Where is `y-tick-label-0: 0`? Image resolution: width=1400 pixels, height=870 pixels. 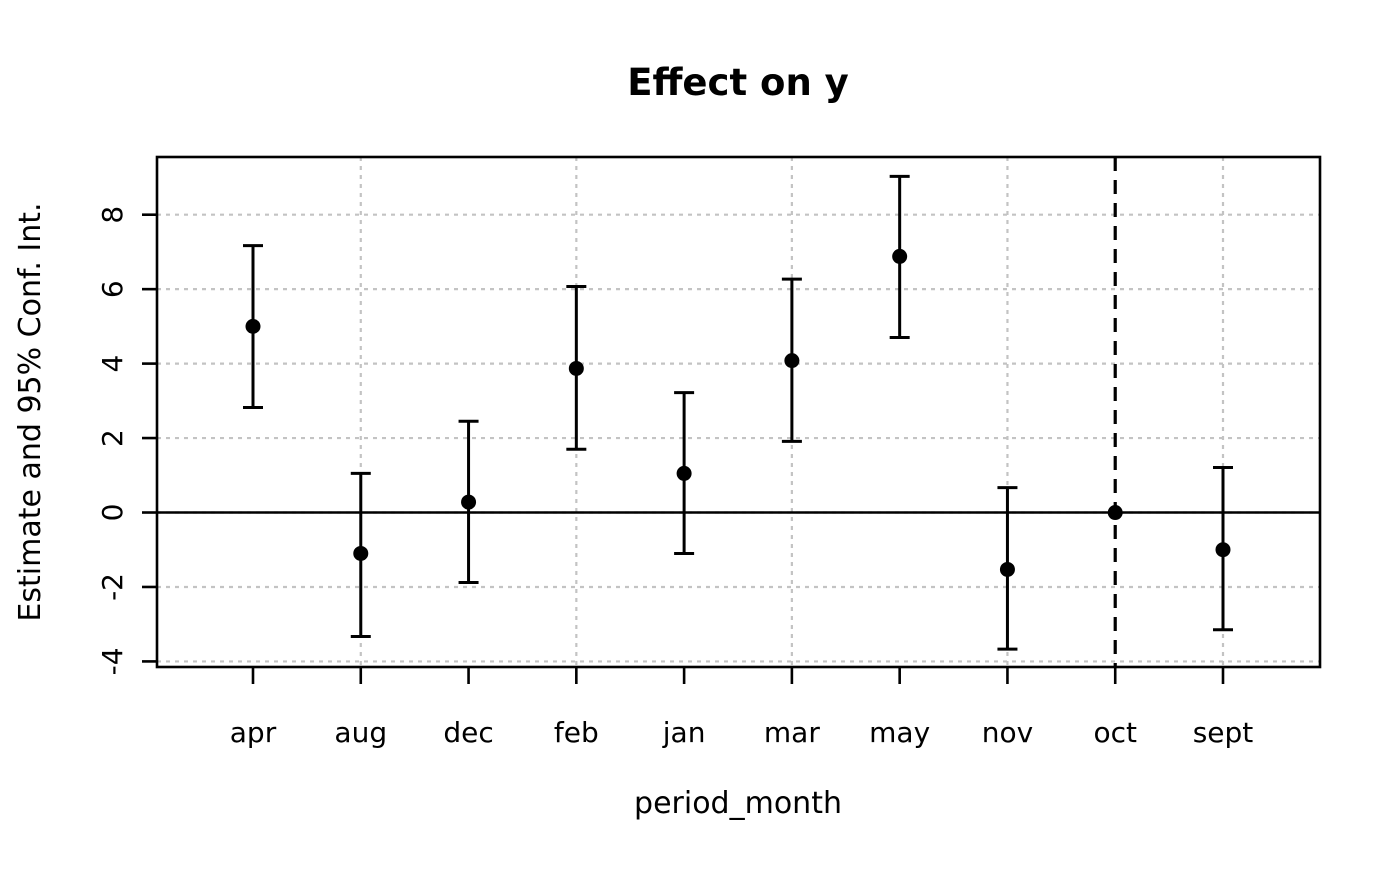
y-tick-label-0: 0 is located at coordinates (112, 513).